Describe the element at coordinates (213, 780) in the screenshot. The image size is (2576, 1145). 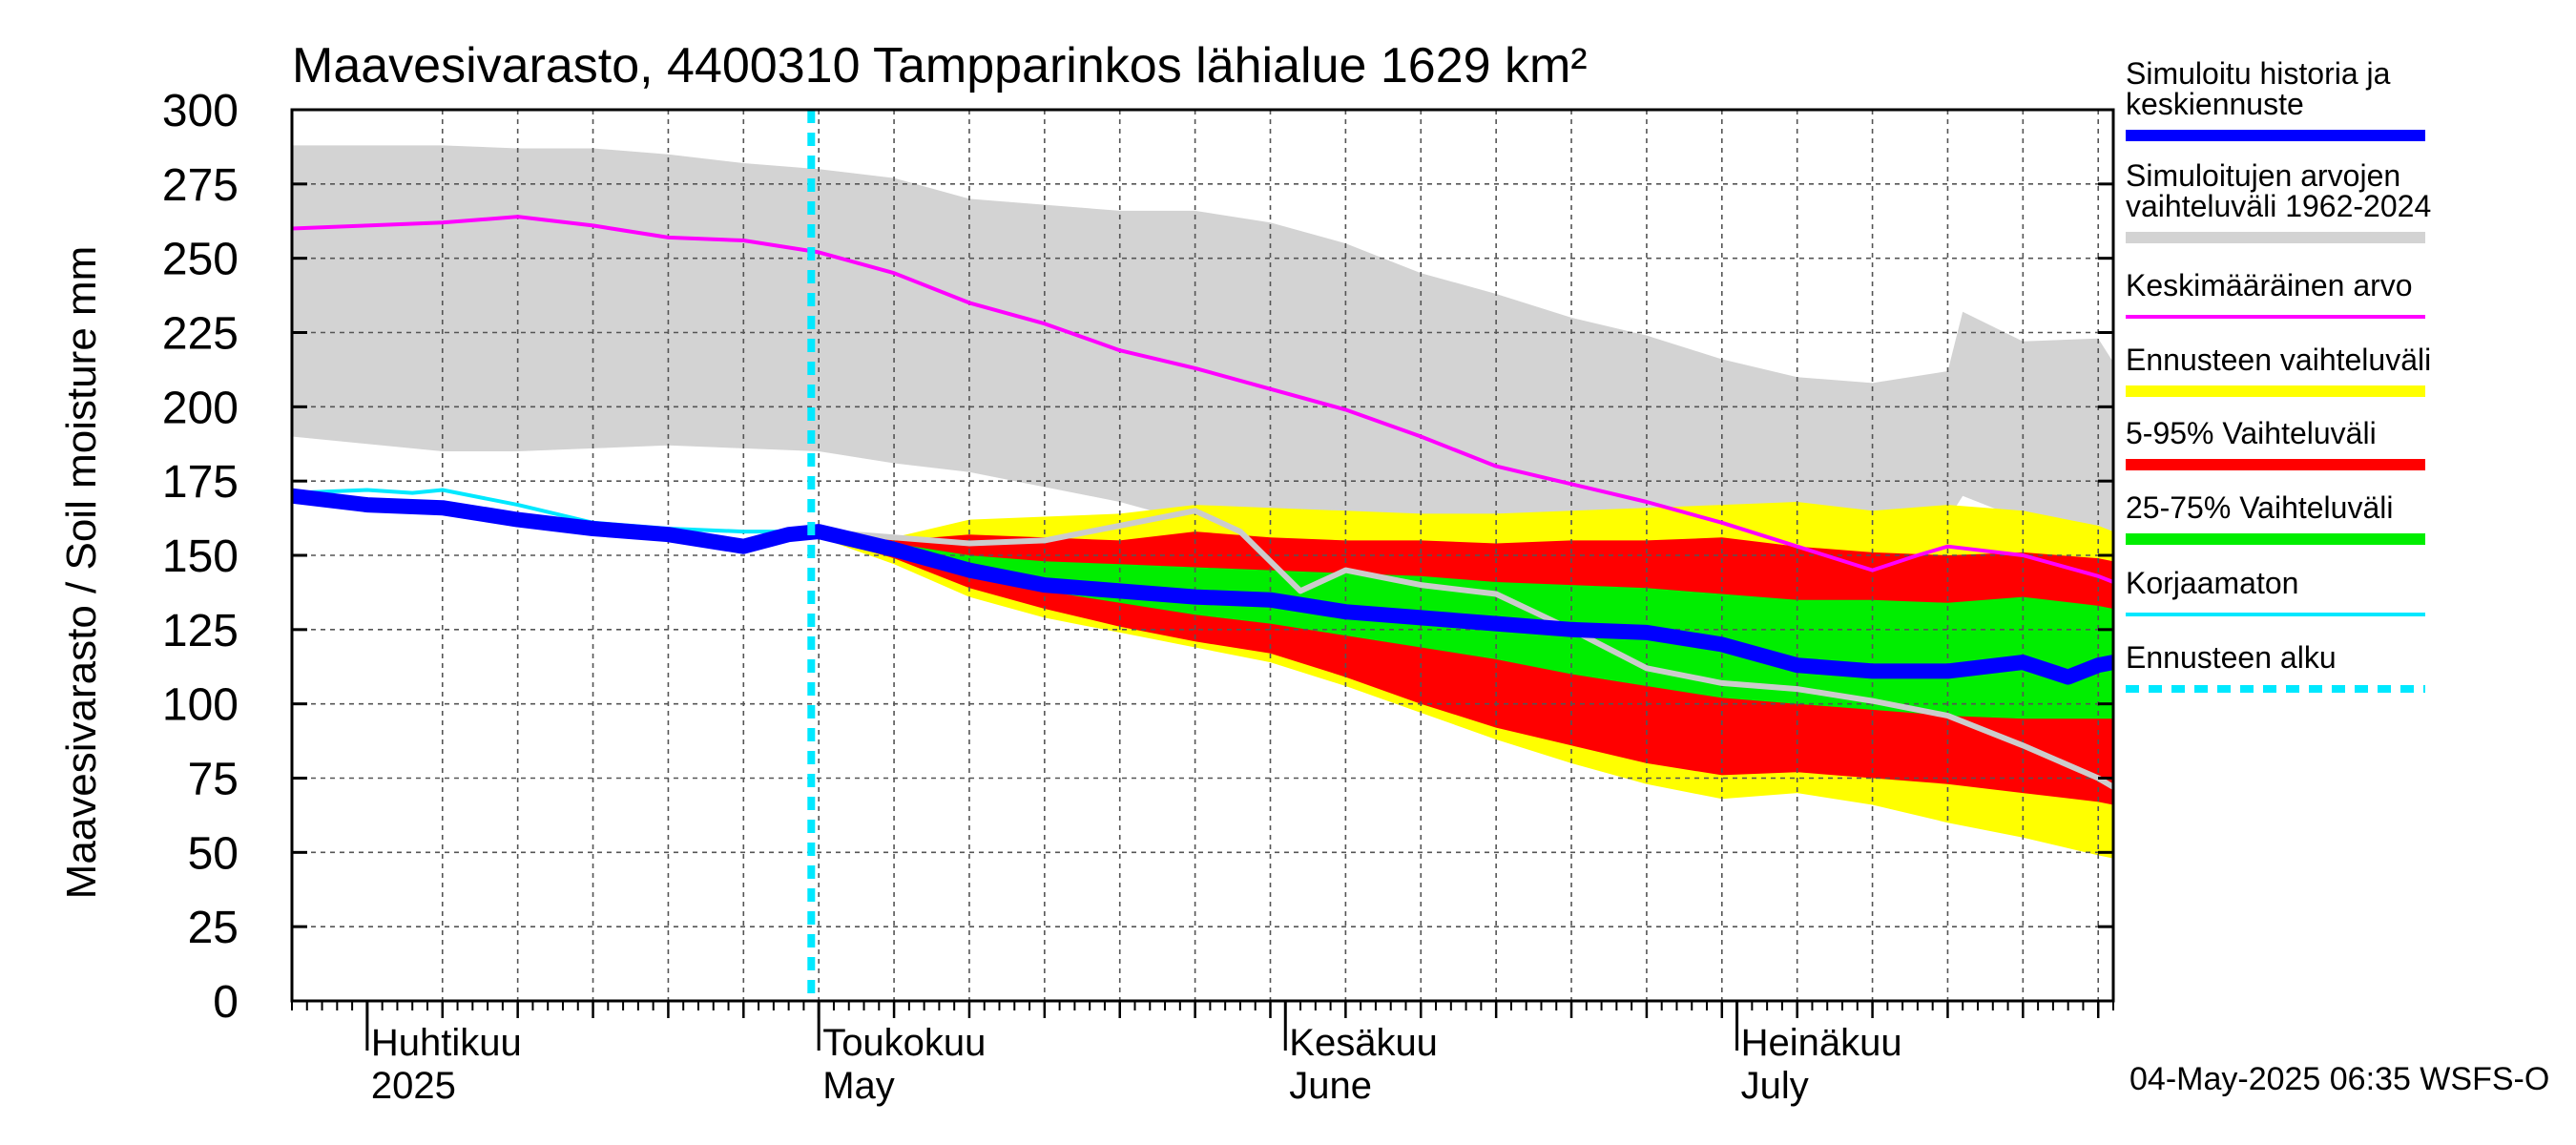
I see `y-tick-label: 75` at that location.